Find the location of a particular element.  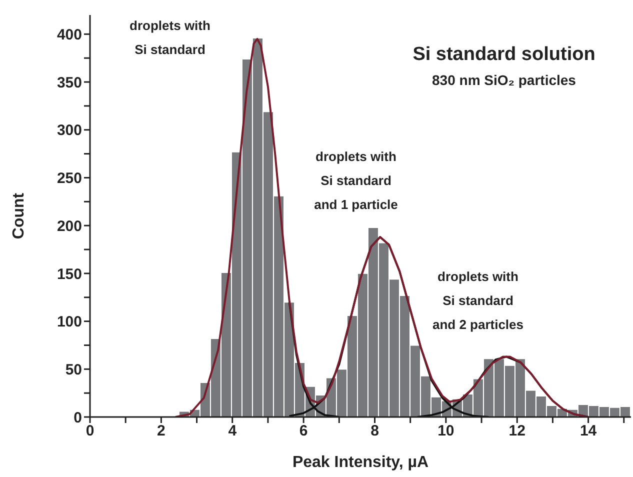

text: Si standard solution is located at coordinates (504, 55).